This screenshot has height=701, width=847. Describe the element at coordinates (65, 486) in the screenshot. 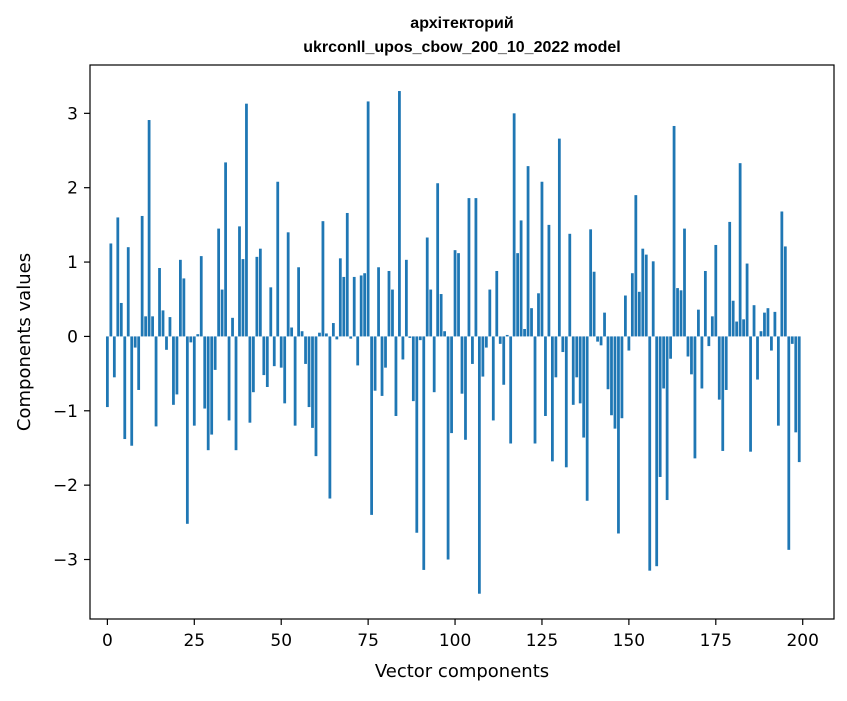

I see `y-tick-label: −2` at that location.